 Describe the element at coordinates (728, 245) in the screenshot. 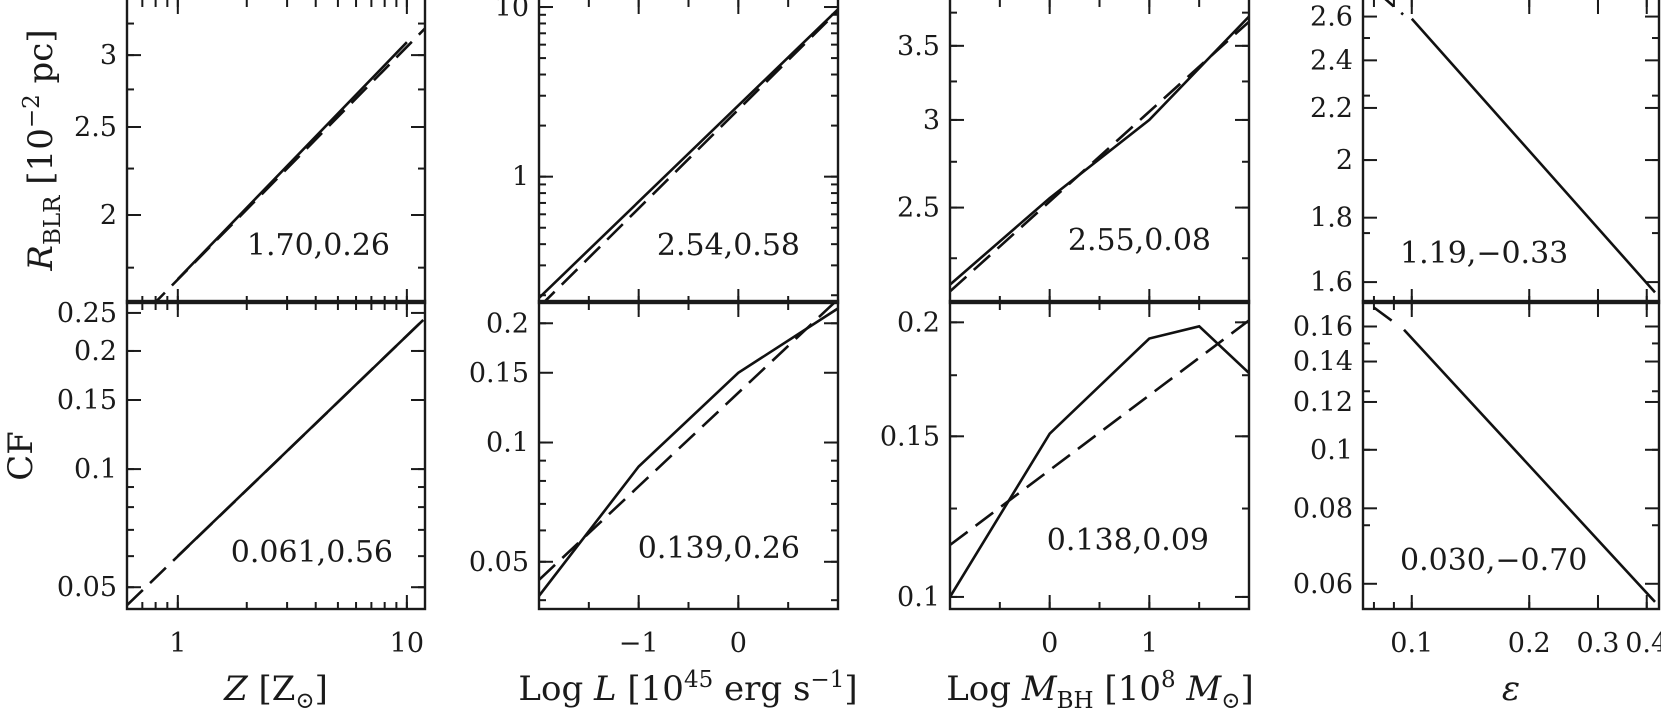

I see `fit-annotation: 2.54,0.58` at that location.